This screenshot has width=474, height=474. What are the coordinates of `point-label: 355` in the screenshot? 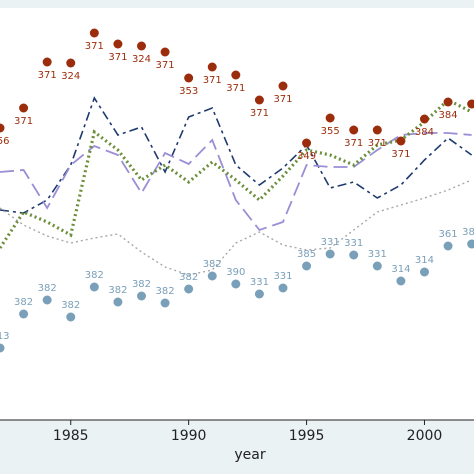 It's located at (330, 131).